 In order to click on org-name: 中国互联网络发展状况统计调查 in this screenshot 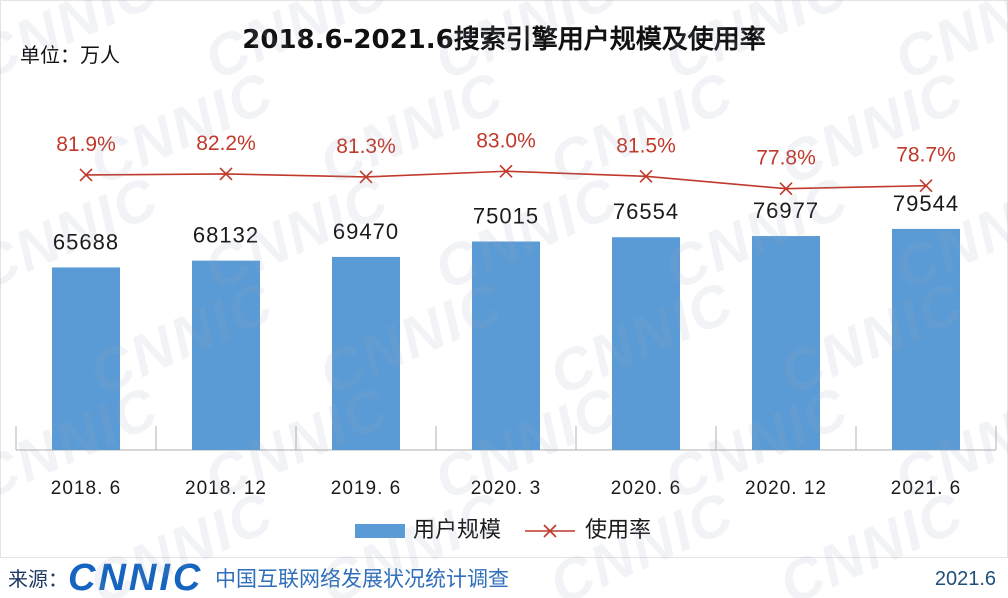, I will do `click(362, 579)`.